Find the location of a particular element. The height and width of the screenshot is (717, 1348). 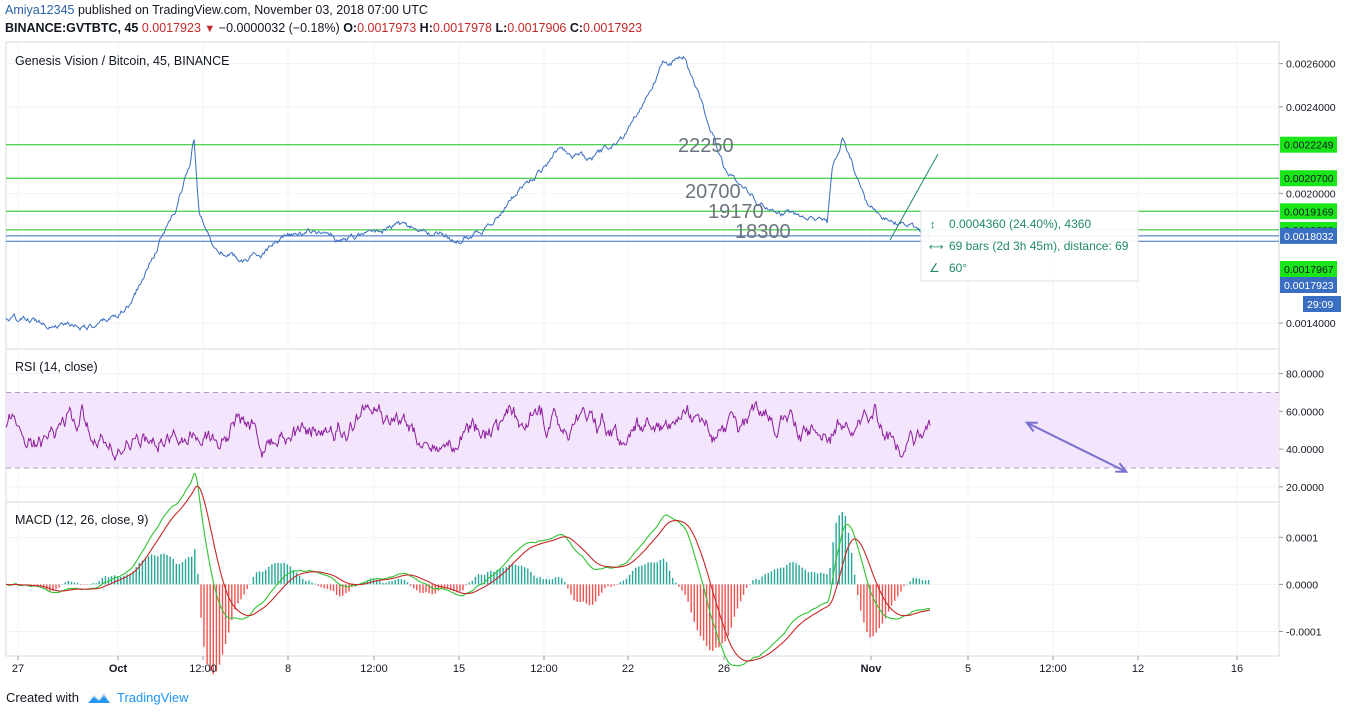

value-tick-label: 60.0000 is located at coordinates (1305, 412).